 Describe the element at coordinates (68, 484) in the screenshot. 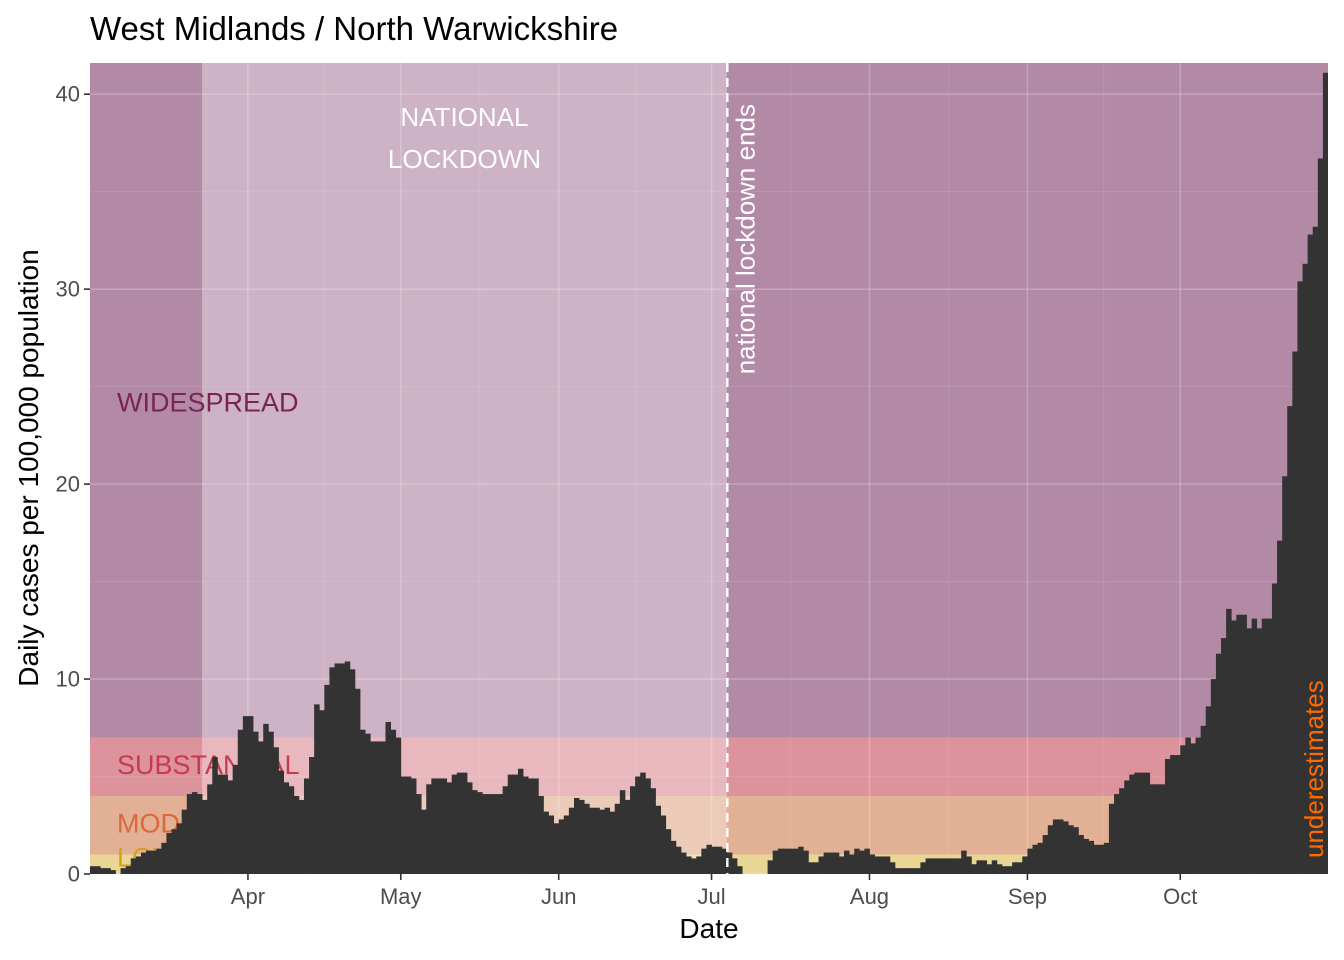

I see `y-tick-label: 20` at that location.